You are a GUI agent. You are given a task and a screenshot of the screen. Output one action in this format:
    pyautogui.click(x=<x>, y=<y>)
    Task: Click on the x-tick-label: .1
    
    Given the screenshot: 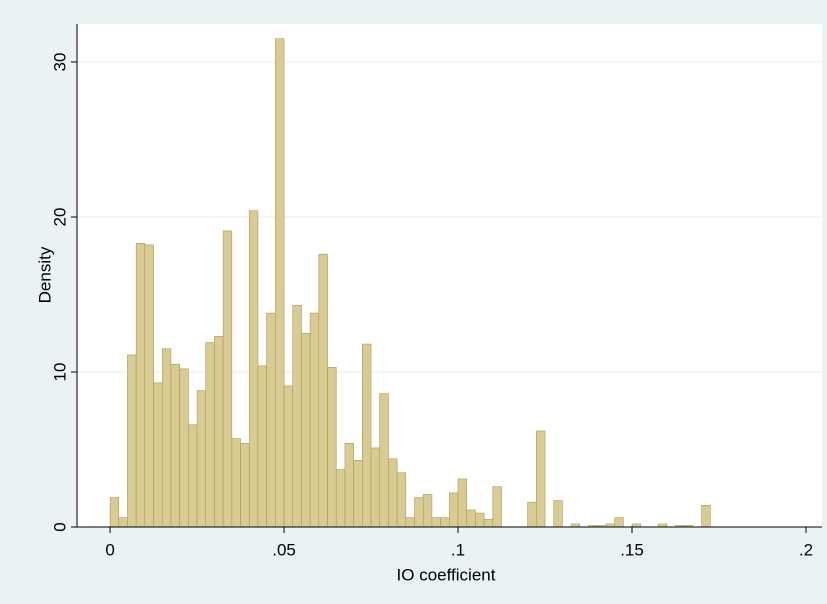 What is the action you would take?
    pyautogui.click(x=458, y=549)
    